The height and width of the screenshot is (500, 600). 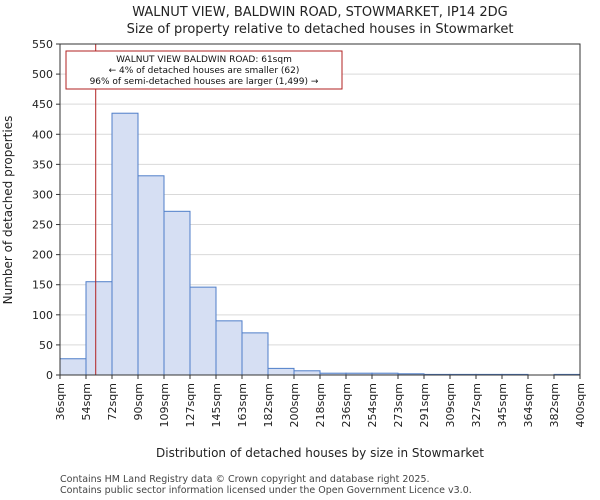 What do you see at coordinates (42, 194) in the screenshot?
I see `y-tick-label: 300` at bounding box center [42, 194].